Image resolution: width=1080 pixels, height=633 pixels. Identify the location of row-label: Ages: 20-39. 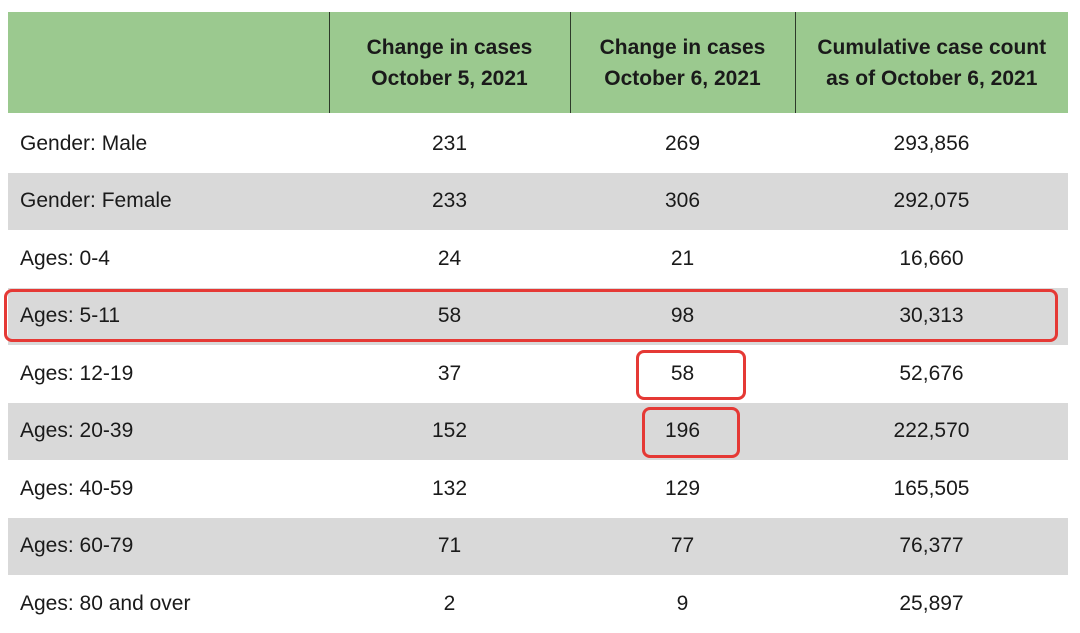
(168, 431).